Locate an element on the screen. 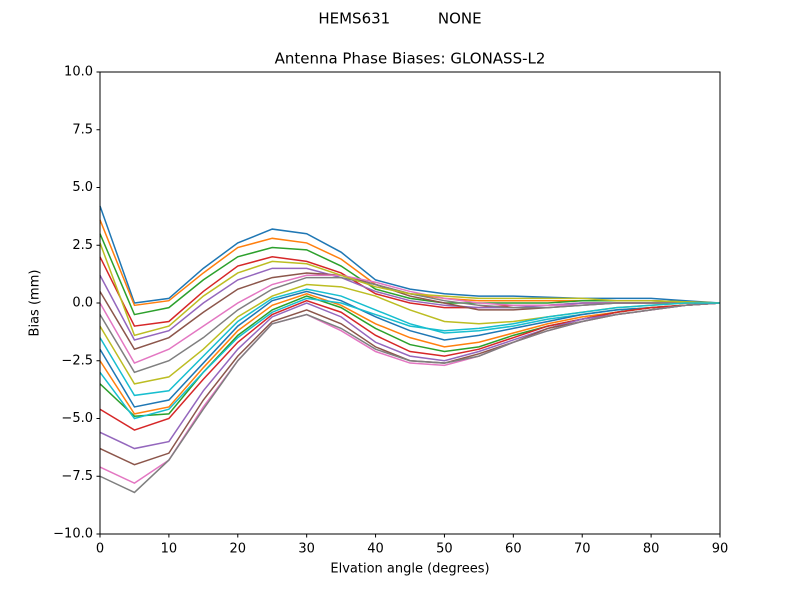 This screenshot has height=600, width=800. x-tick-label: 30 is located at coordinates (306, 549).